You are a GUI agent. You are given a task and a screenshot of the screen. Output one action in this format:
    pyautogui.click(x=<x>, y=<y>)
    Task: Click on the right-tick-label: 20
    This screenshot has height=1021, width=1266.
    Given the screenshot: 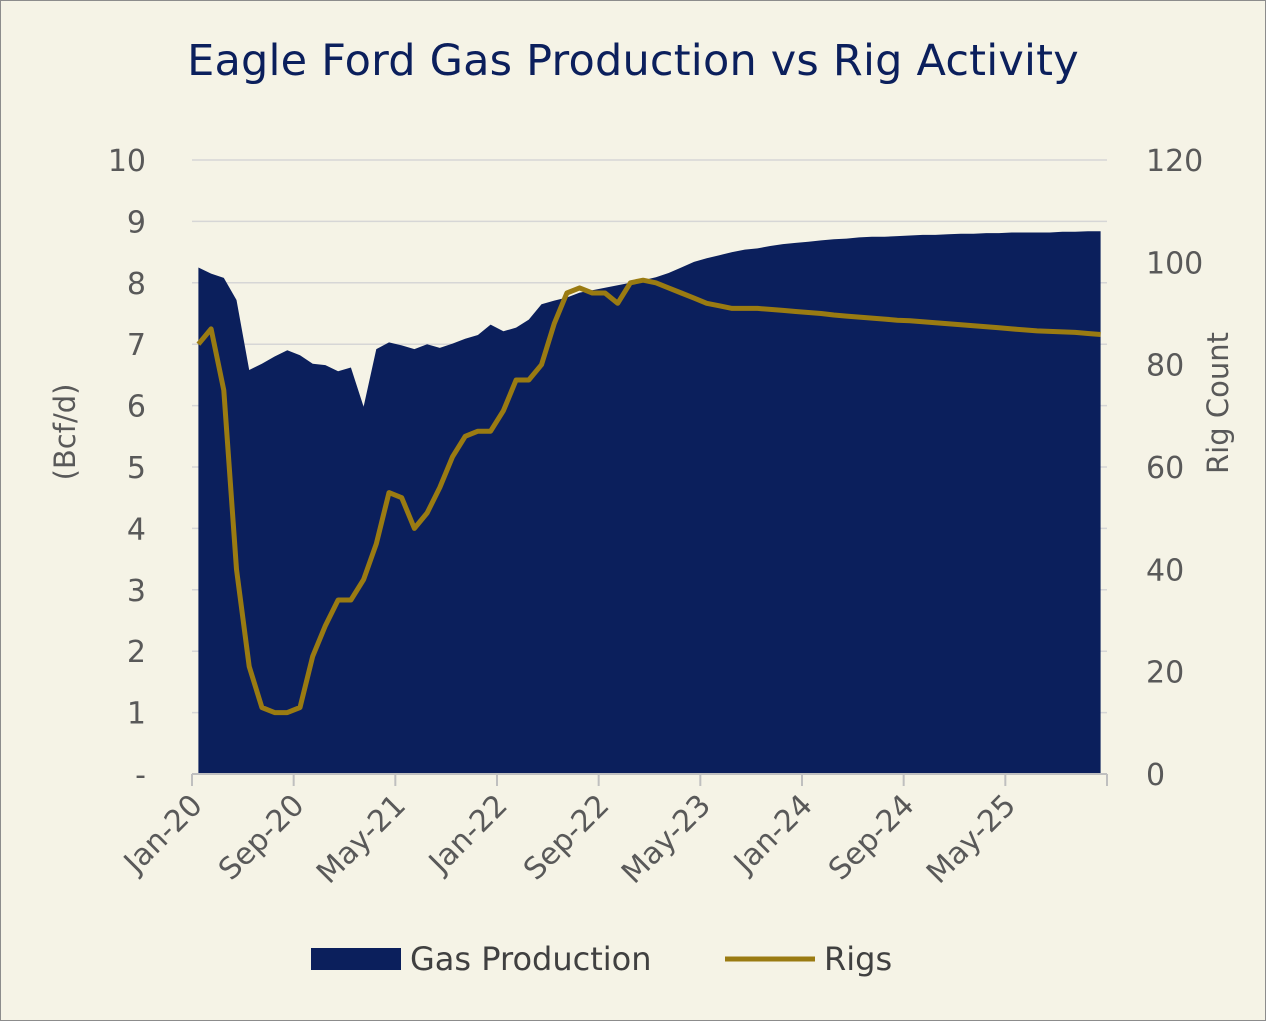 What is the action you would take?
    pyautogui.click(x=1165, y=673)
    